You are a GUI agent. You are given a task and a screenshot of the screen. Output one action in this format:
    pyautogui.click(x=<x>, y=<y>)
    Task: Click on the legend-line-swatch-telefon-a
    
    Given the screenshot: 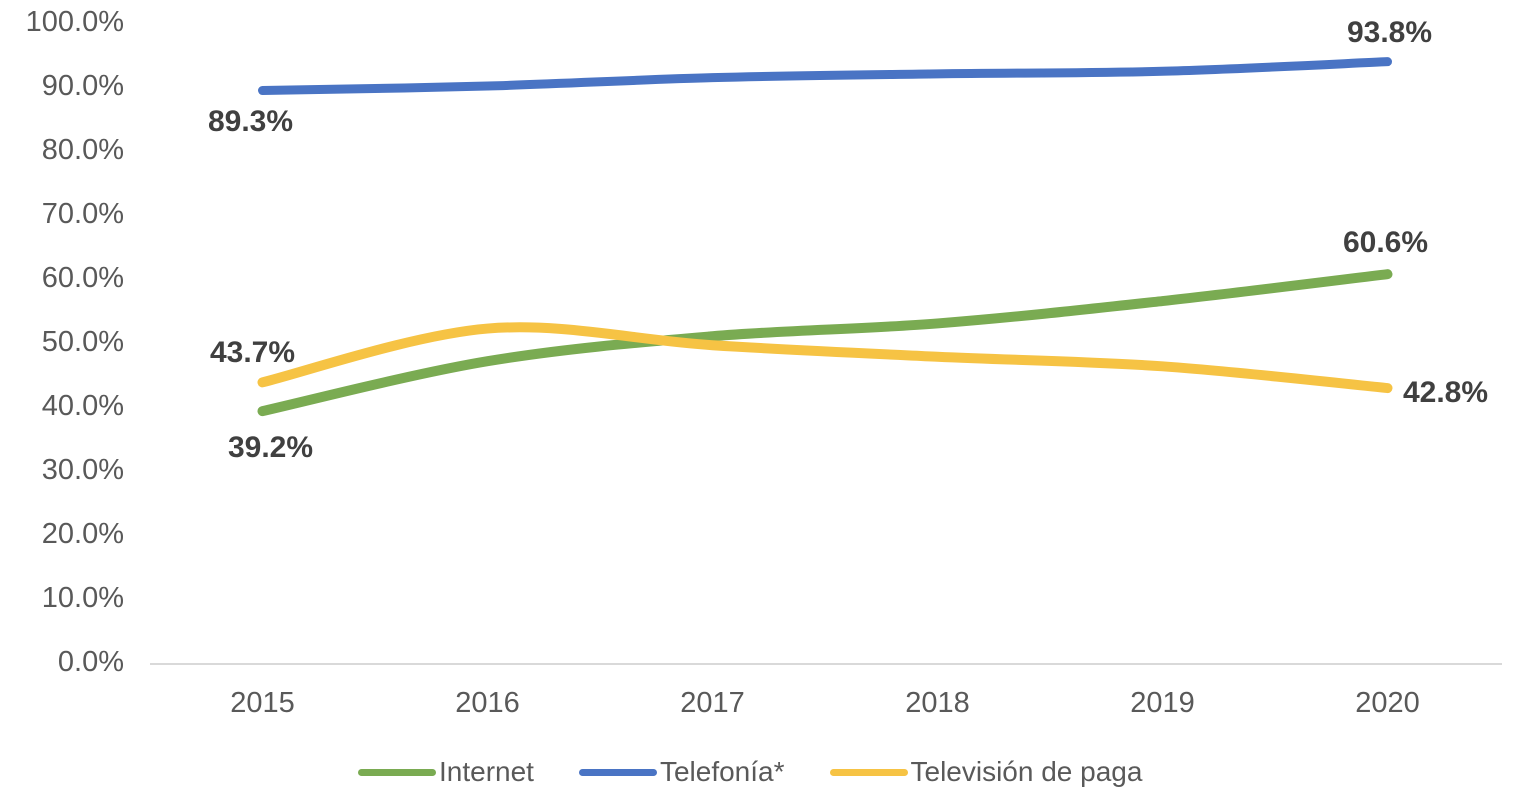 What is the action you would take?
    pyautogui.click(x=617, y=772)
    